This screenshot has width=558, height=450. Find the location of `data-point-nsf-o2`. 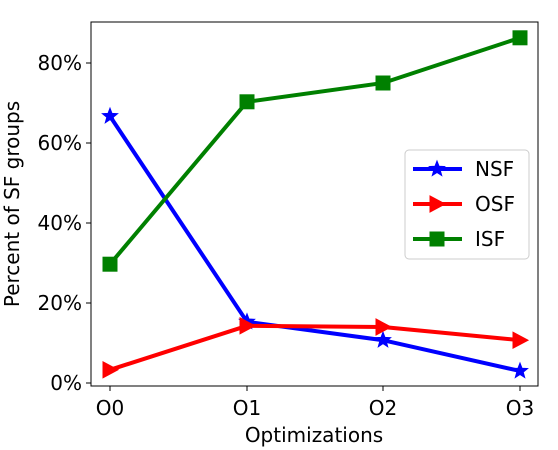

data-point-nsf-o2 is located at coordinates (383, 339).